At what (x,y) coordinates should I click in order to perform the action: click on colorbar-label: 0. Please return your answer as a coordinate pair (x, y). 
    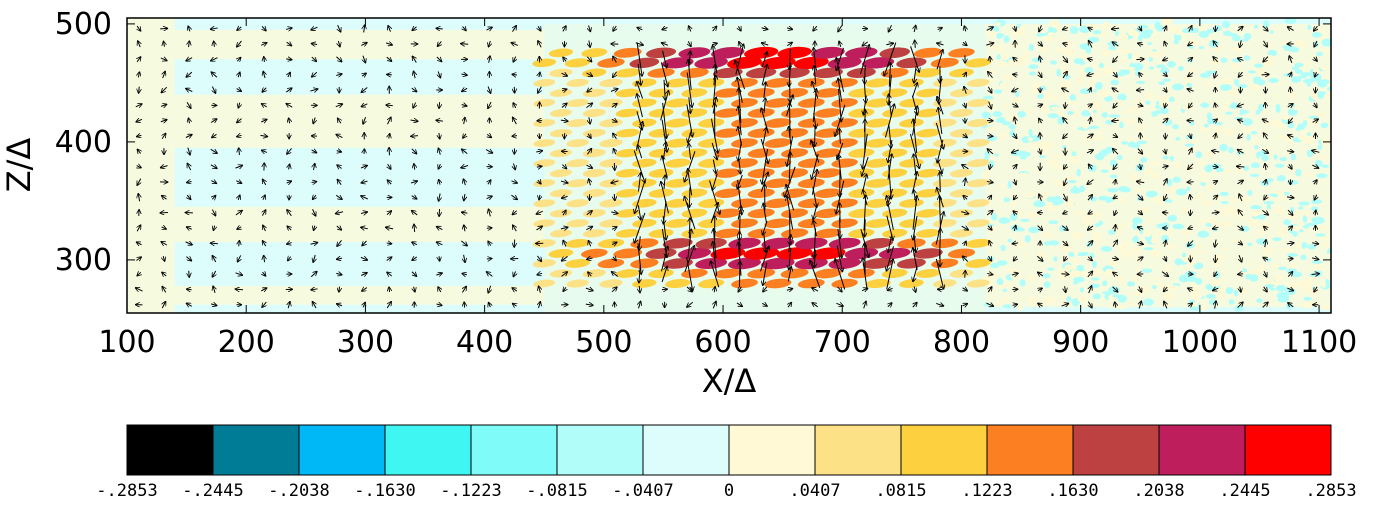
    Looking at the image, I should click on (729, 491).